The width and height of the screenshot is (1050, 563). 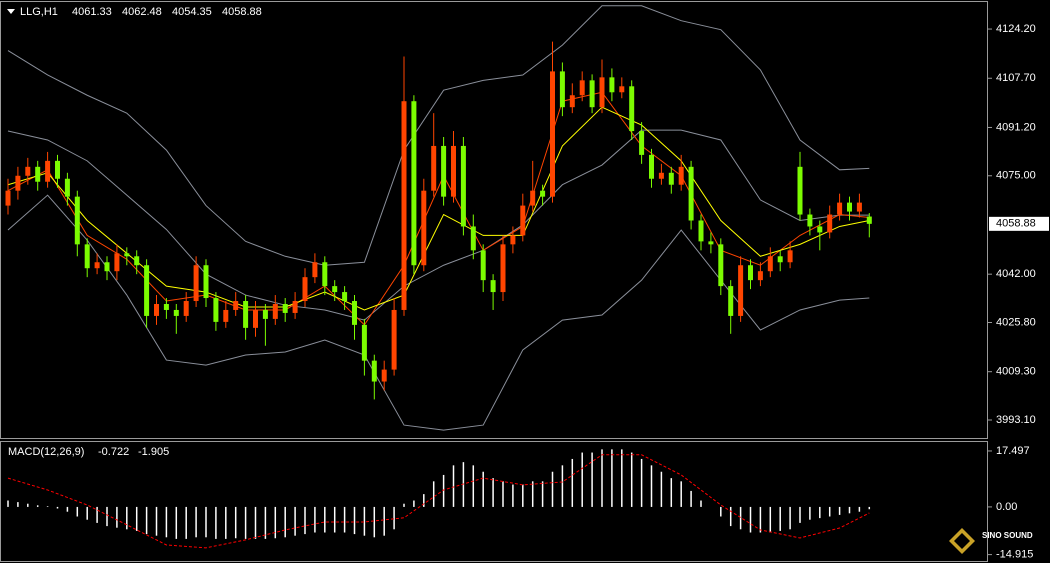 What do you see at coordinates (1016, 372) in the screenshot?
I see `y-tick-label: 4009.30` at bounding box center [1016, 372].